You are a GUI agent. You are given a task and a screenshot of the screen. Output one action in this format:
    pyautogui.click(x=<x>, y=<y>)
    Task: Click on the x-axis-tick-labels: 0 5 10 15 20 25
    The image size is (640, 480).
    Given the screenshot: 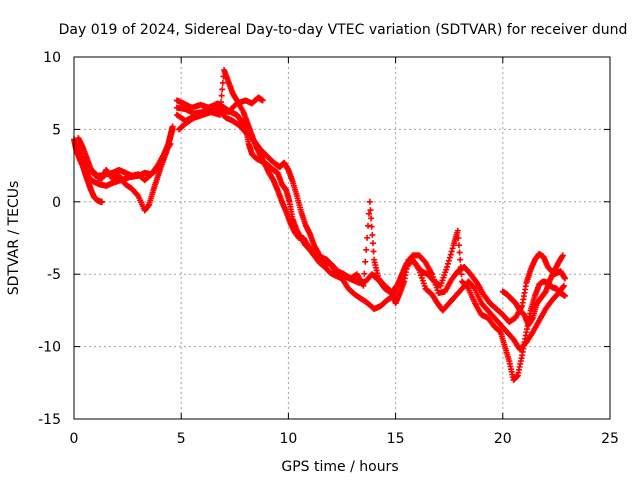 What is the action you would take?
    pyautogui.click(x=344, y=439)
    